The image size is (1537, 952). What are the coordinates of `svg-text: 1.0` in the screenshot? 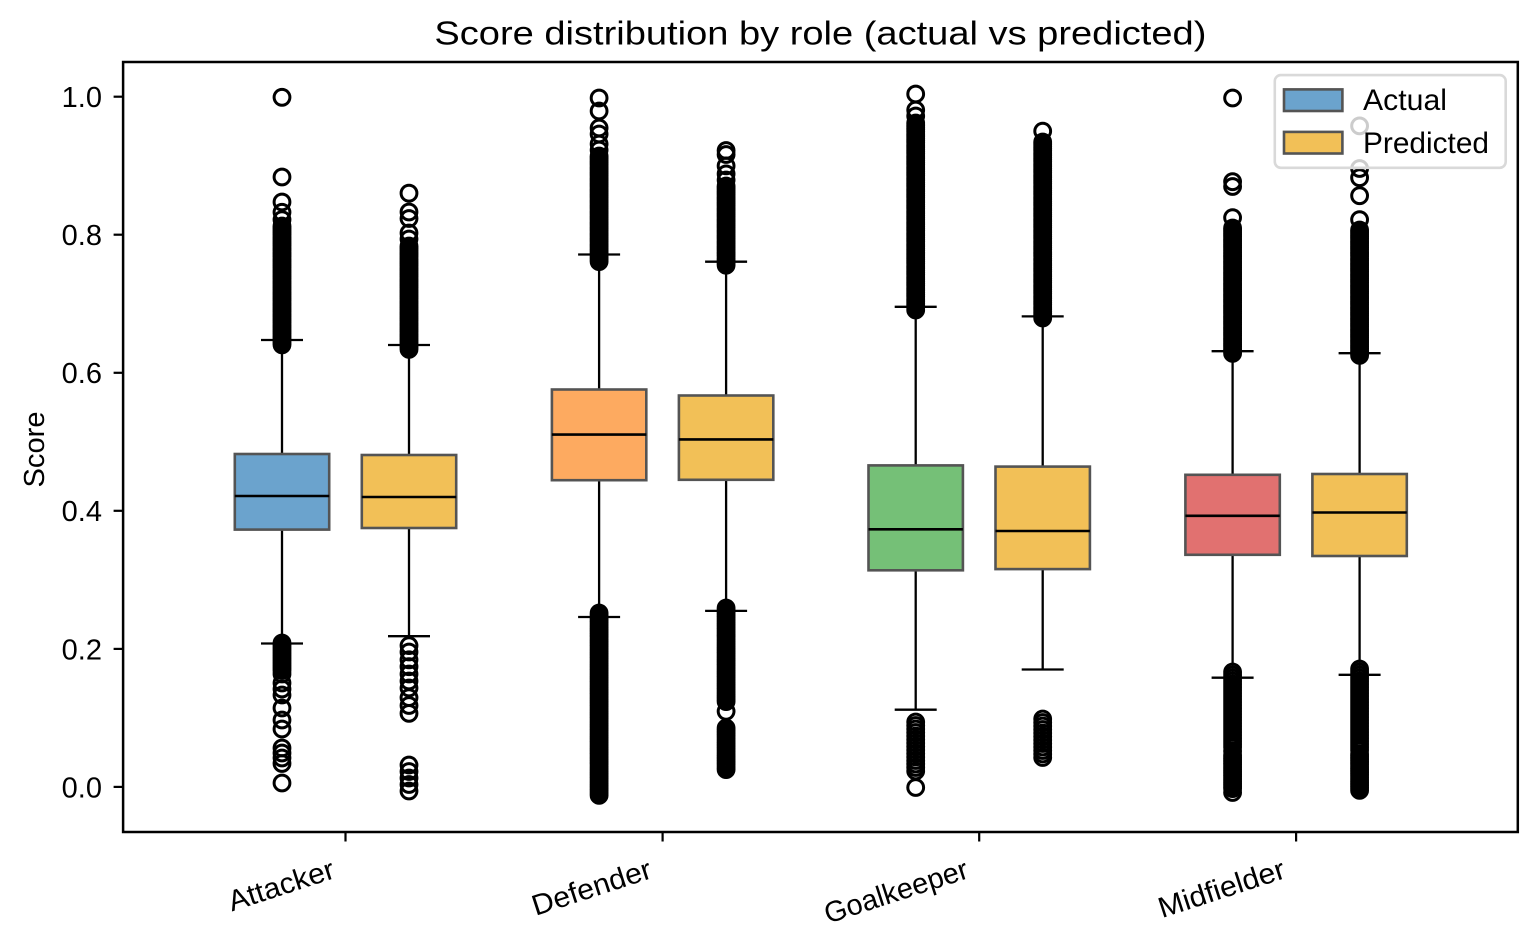 It's located at (82, 98).